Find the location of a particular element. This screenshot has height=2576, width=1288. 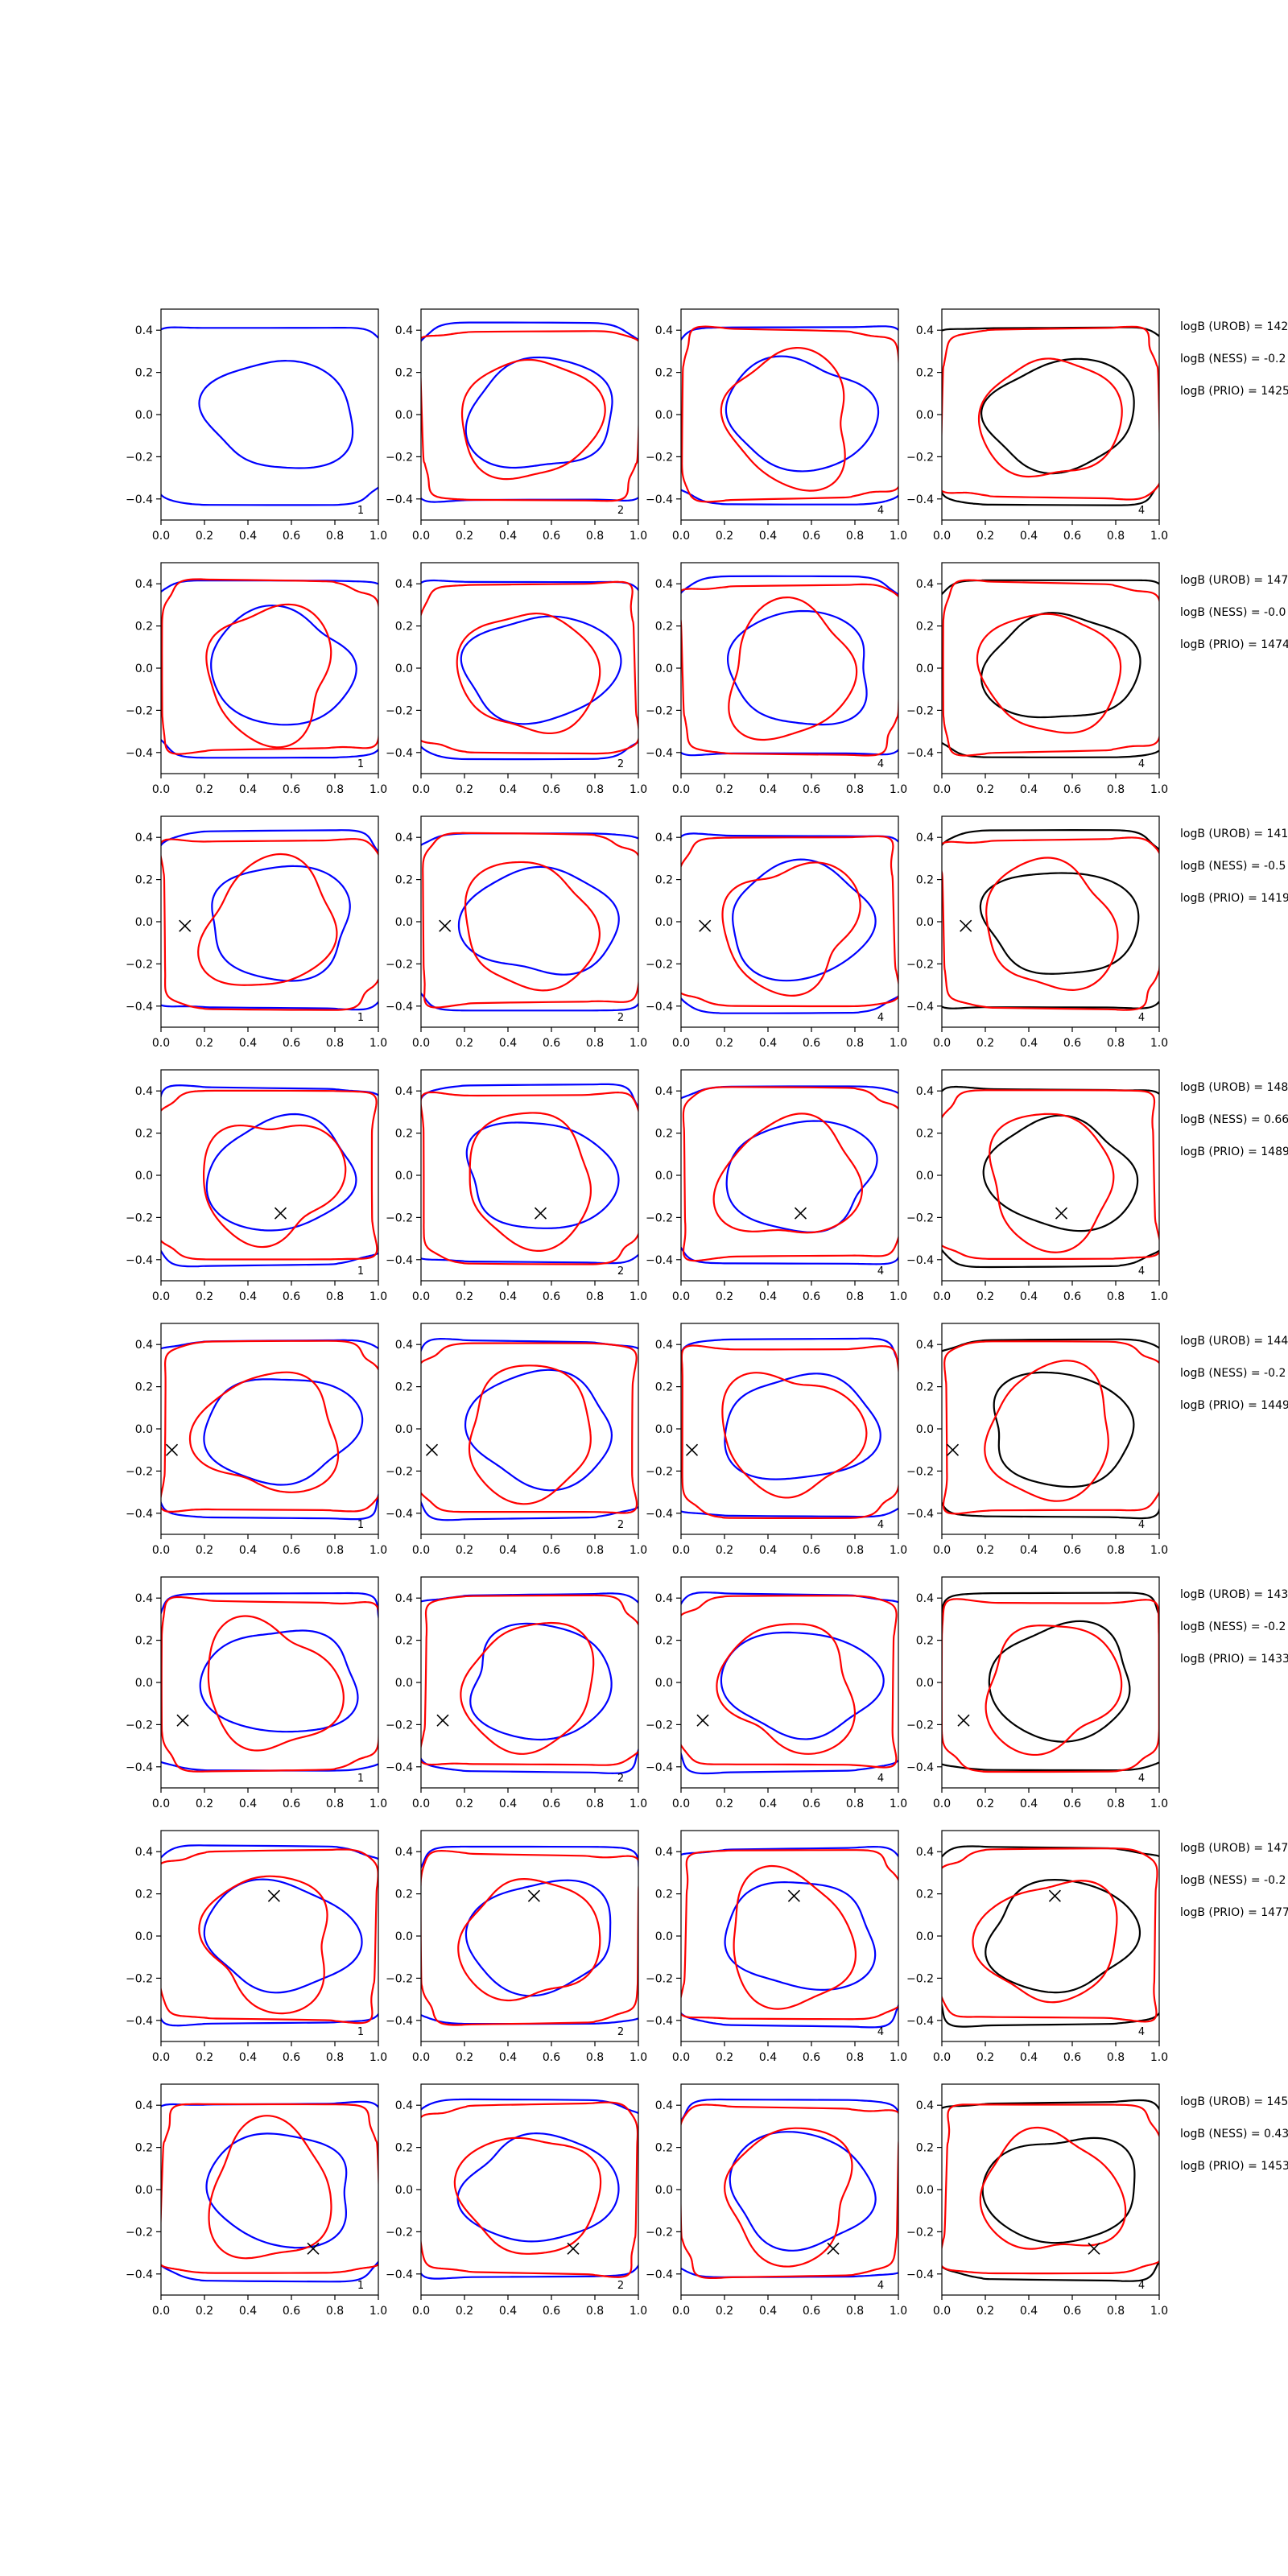

panel-r3-c4: 0.0 0.2 0.4 0.6 0.8 1.0 0.4 0.2 0.0 −0.2 −0.4 4 is located at coordinates (1037, 932).